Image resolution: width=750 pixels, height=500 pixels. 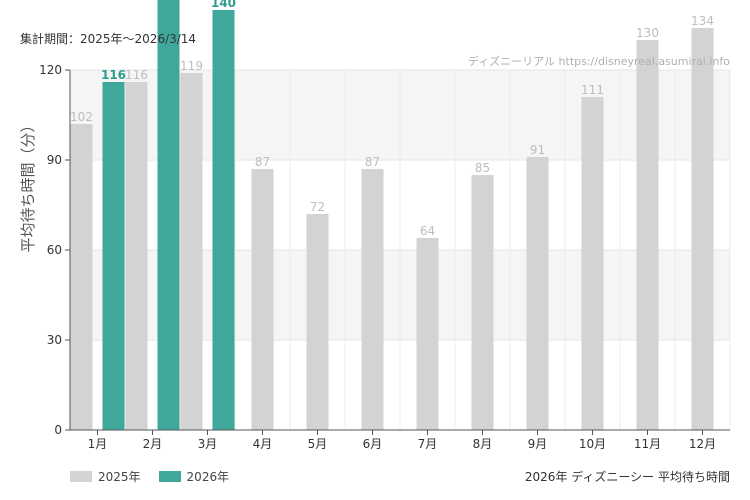 I want to click on x-tick-label: 3月, so click(x=208, y=444).